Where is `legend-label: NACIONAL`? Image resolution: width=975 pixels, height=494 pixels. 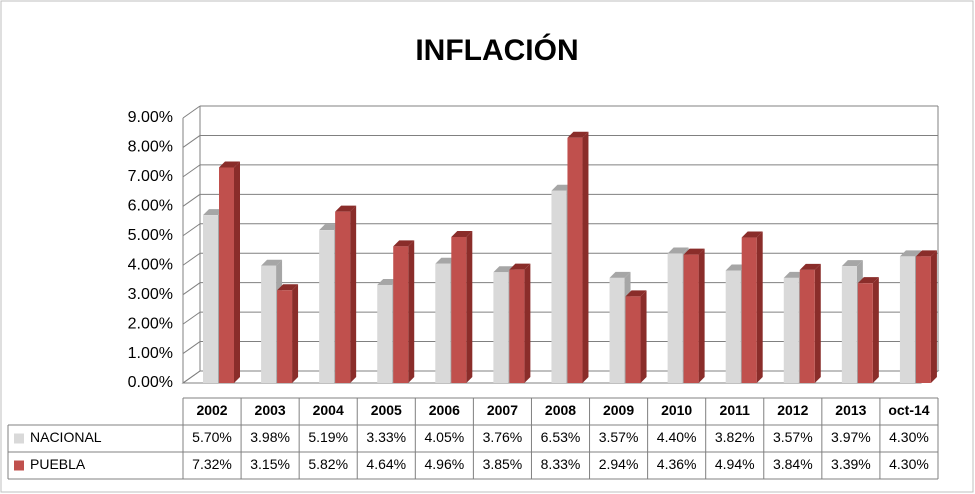
legend-label: NACIONAL is located at coordinates (66, 437).